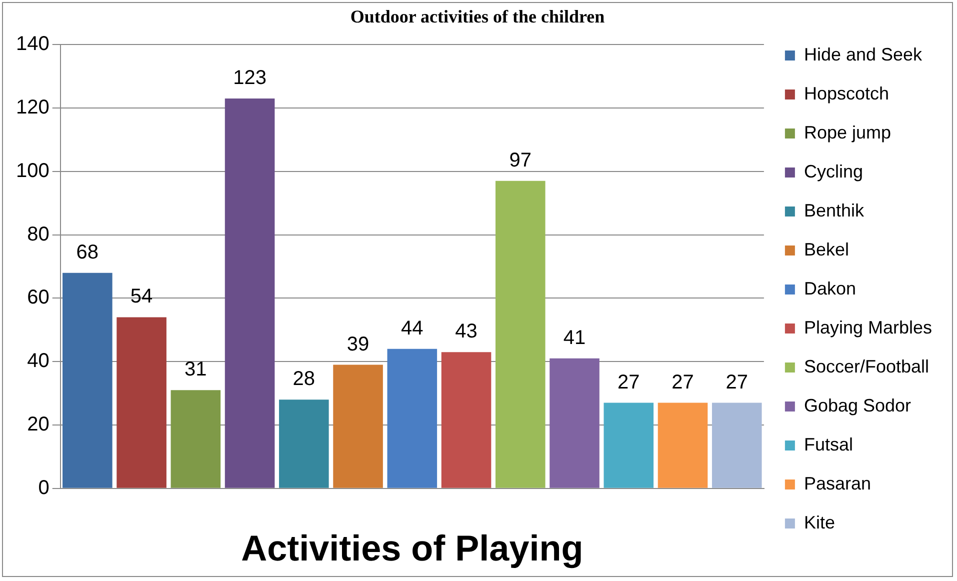 The width and height of the screenshot is (957, 581). Describe the element at coordinates (819, 522) in the screenshot. I see `legend-label: Kite` at that location.